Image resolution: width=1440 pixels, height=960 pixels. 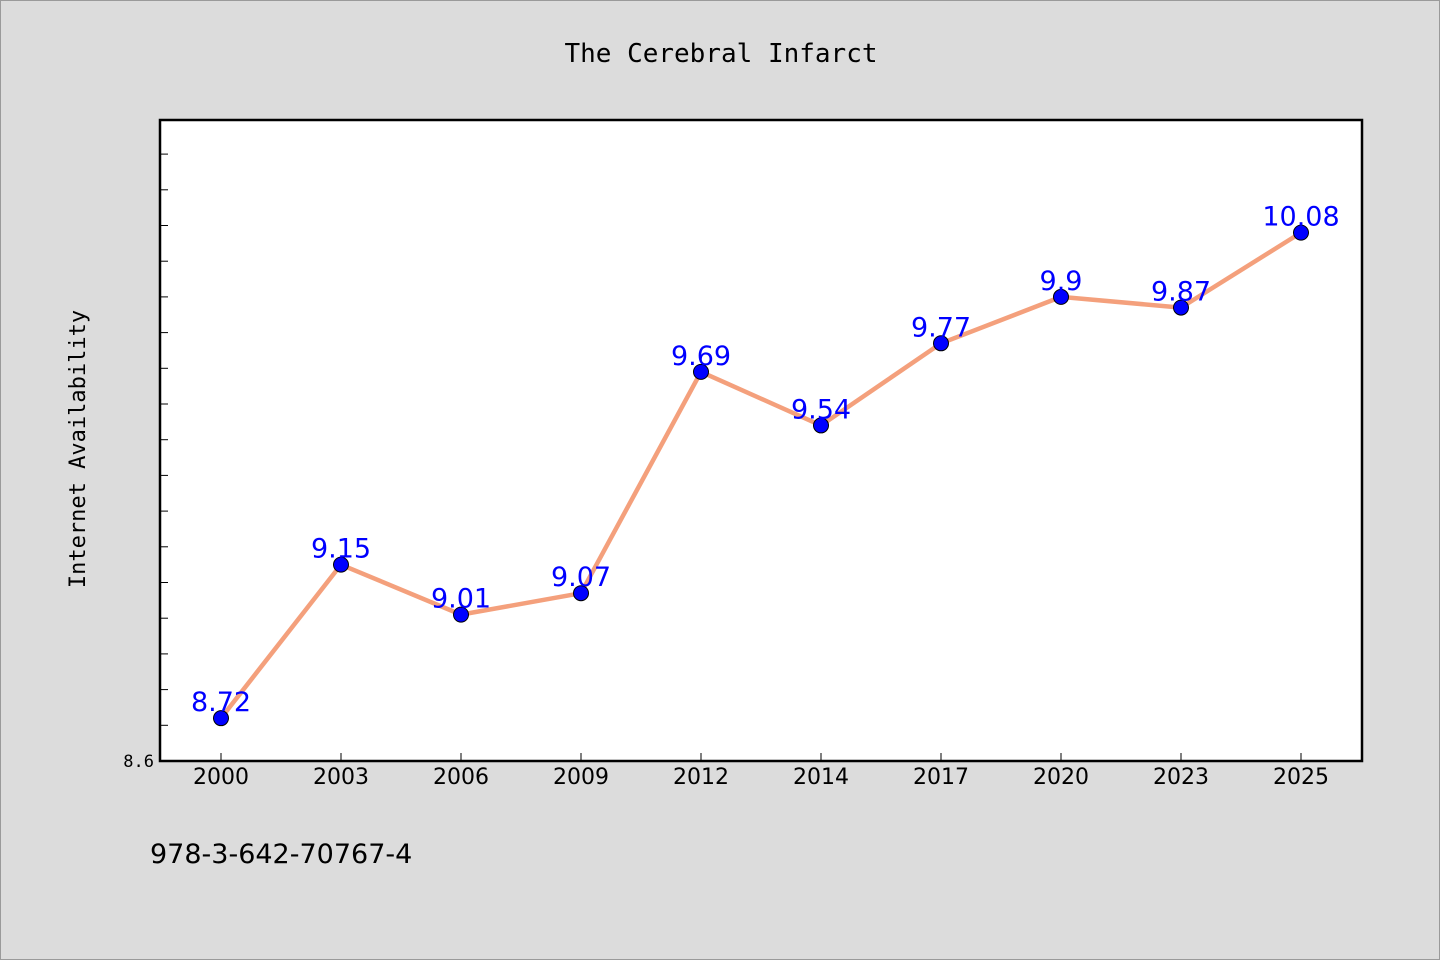 I want to click on x-tick-label: 2009, so click(x=581, y=777).